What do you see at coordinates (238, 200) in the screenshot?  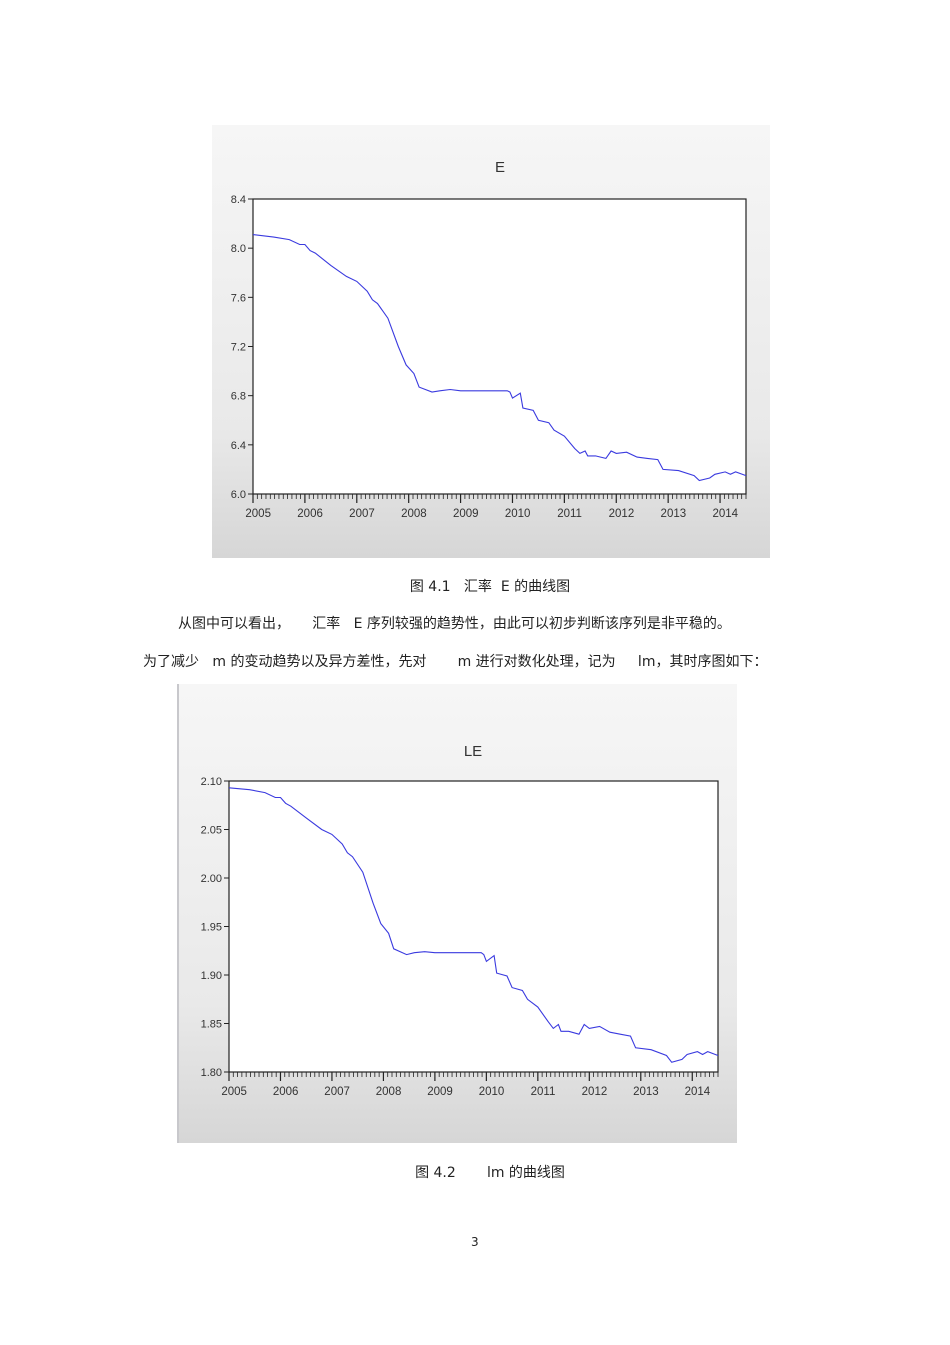 I see `y-tick-label: 8.4` at bounding box center [238, 200].